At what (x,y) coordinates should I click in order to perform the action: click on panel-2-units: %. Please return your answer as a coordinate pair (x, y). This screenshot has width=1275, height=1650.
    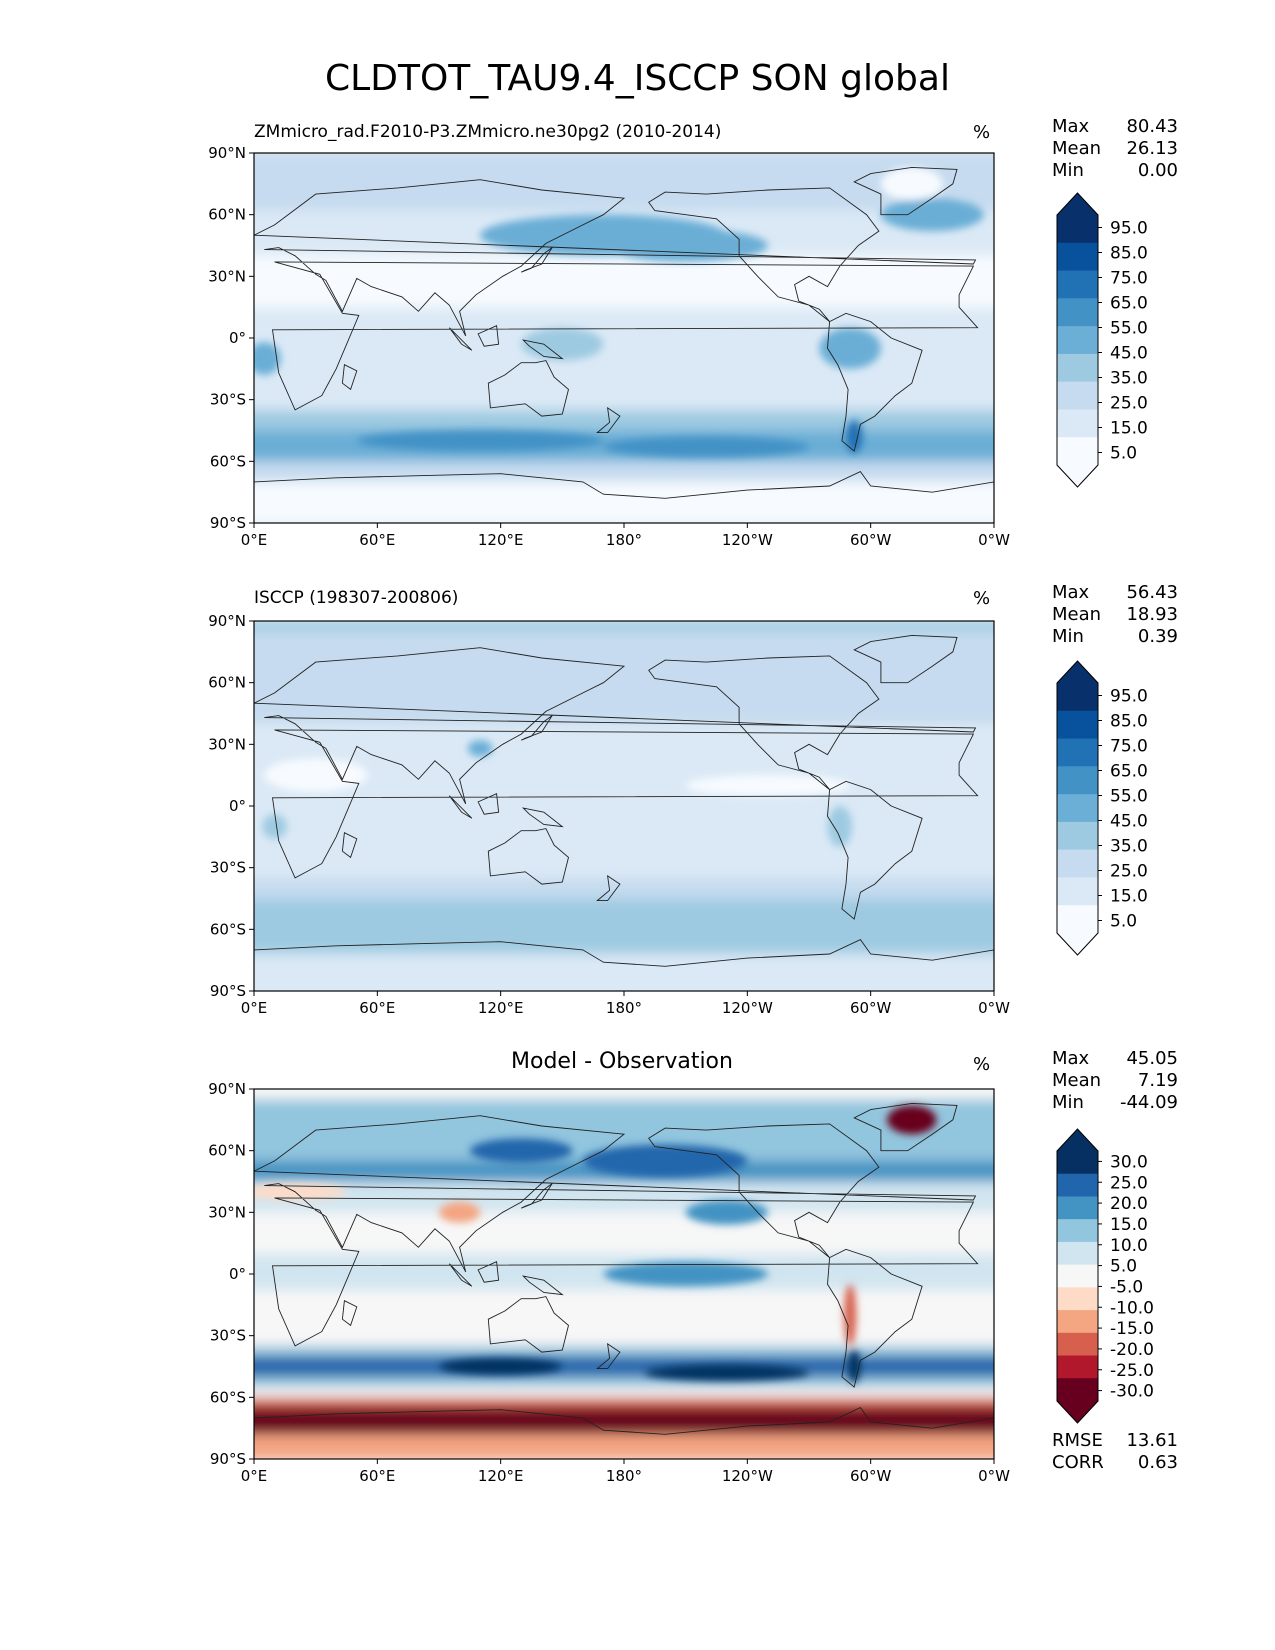
    Looking at the image, I should click on (982, 598).